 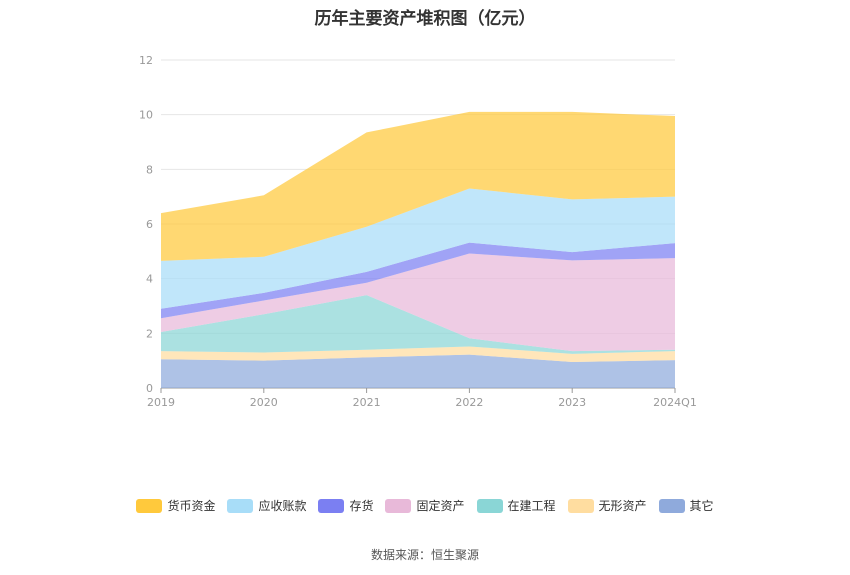 What do you see at coordinates (686, 505) in the screenshot?
I see `legend-item: 其它` at bounding box center [686, 505].